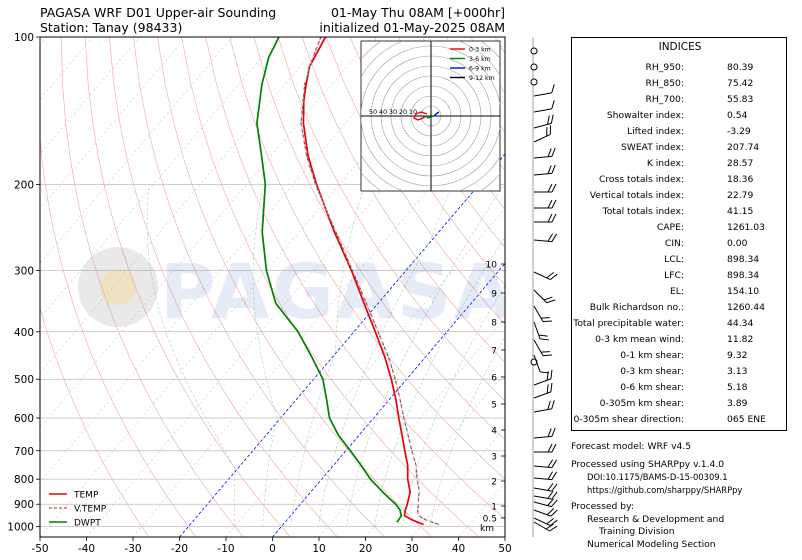  What do you see at coordinates (652, 355) in the screenshot?
I see `index-label: 0-1 km shear:` at bounding box center [652, 355].